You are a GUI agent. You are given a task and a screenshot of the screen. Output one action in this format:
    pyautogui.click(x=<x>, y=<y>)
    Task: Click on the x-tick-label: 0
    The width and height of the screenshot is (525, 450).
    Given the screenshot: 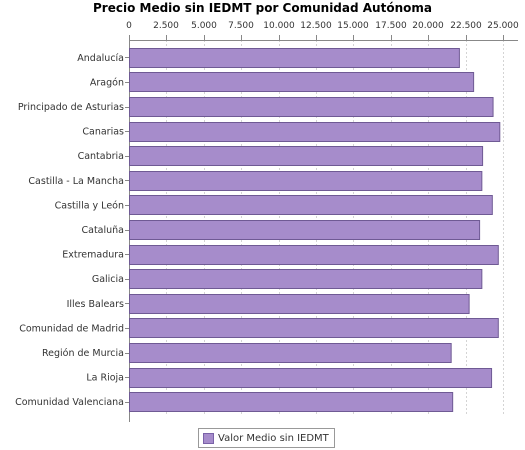 What is the action you would take?
    pyautogui.click(x=129, y=26)
    